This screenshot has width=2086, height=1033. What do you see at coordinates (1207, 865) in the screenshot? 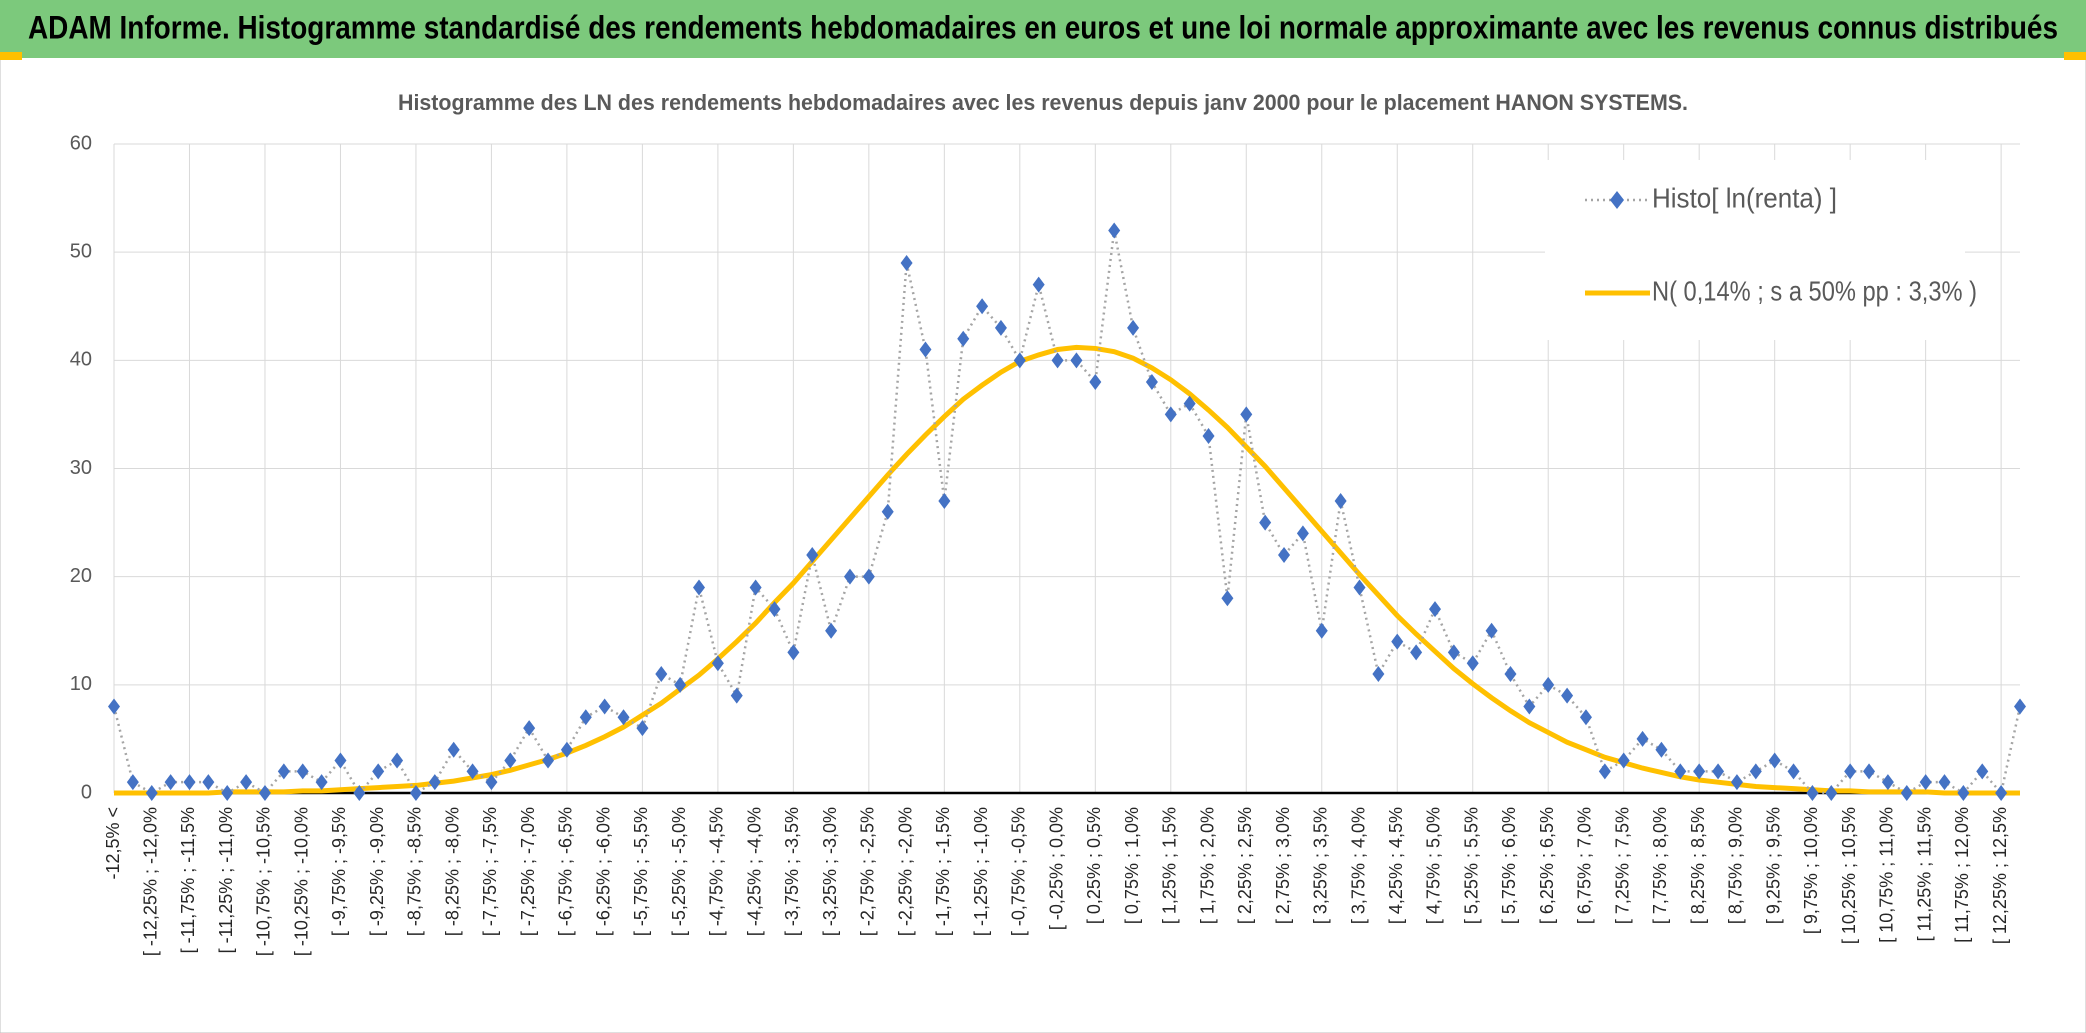
I see `x-tick-label: [ 1,75% ; 2,0%` at bounding box center [1207, 865].